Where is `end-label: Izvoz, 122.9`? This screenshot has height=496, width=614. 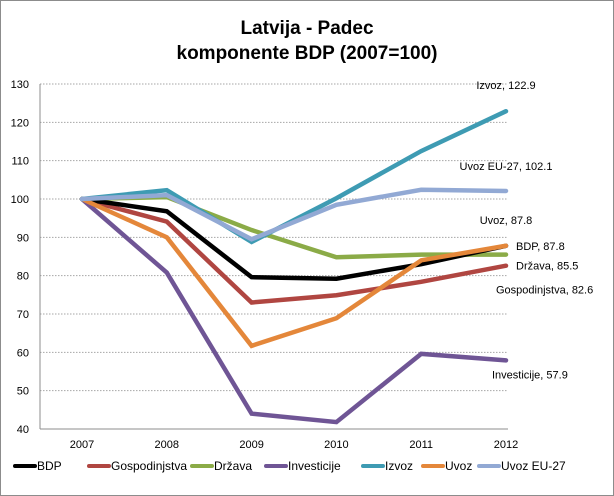 end-label: Izvoz, 122.9 is located at coordinates (505, 86).